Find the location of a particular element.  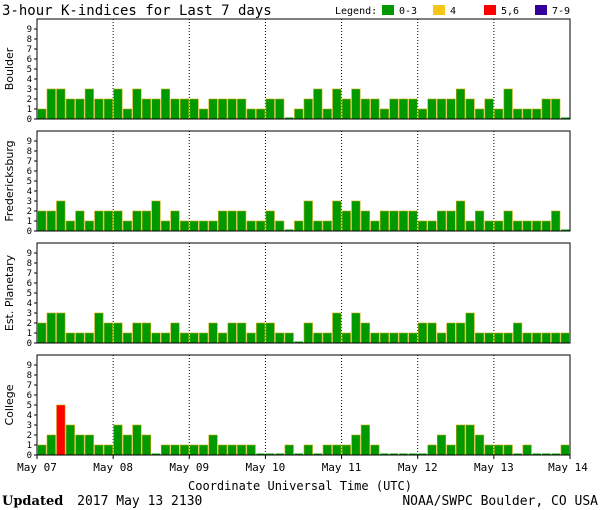

legend-entry: 5,6 is located at coordinates (510, 11).